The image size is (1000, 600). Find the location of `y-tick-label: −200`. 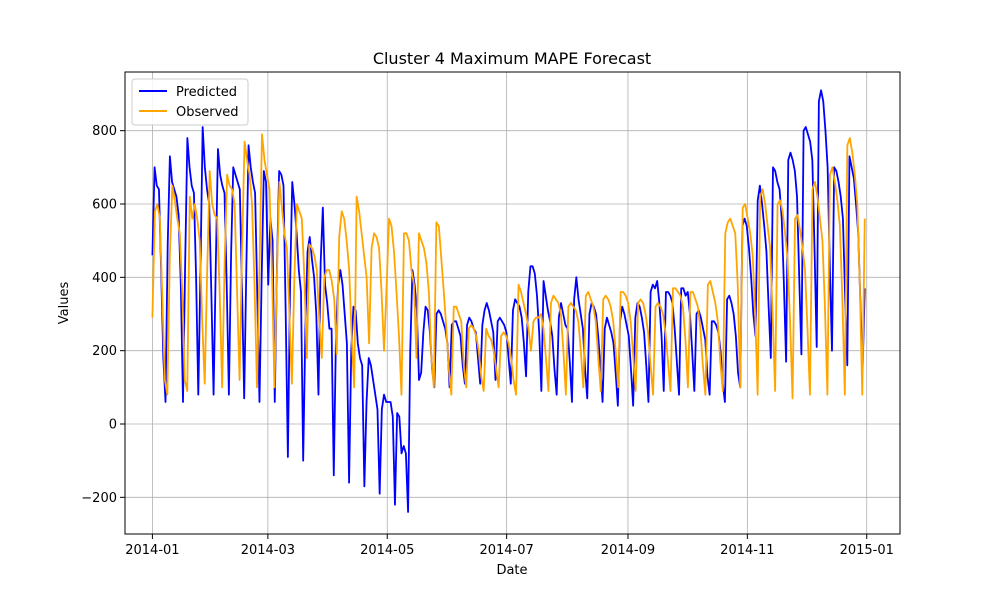

y-tick-label: −200 is located at coordinates (99, 498).